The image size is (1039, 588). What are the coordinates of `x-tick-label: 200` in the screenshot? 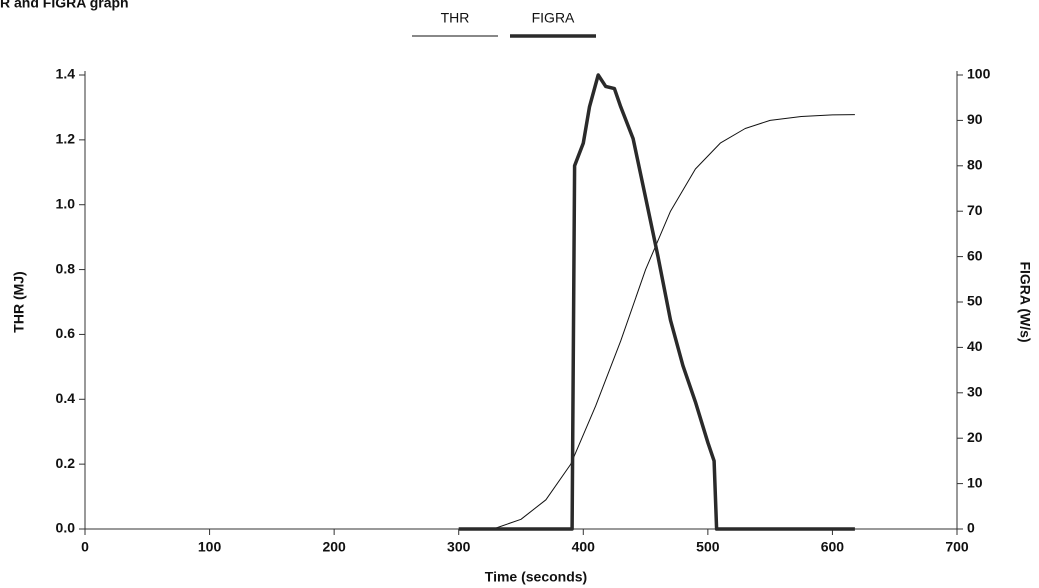 It's located at (334, 547).